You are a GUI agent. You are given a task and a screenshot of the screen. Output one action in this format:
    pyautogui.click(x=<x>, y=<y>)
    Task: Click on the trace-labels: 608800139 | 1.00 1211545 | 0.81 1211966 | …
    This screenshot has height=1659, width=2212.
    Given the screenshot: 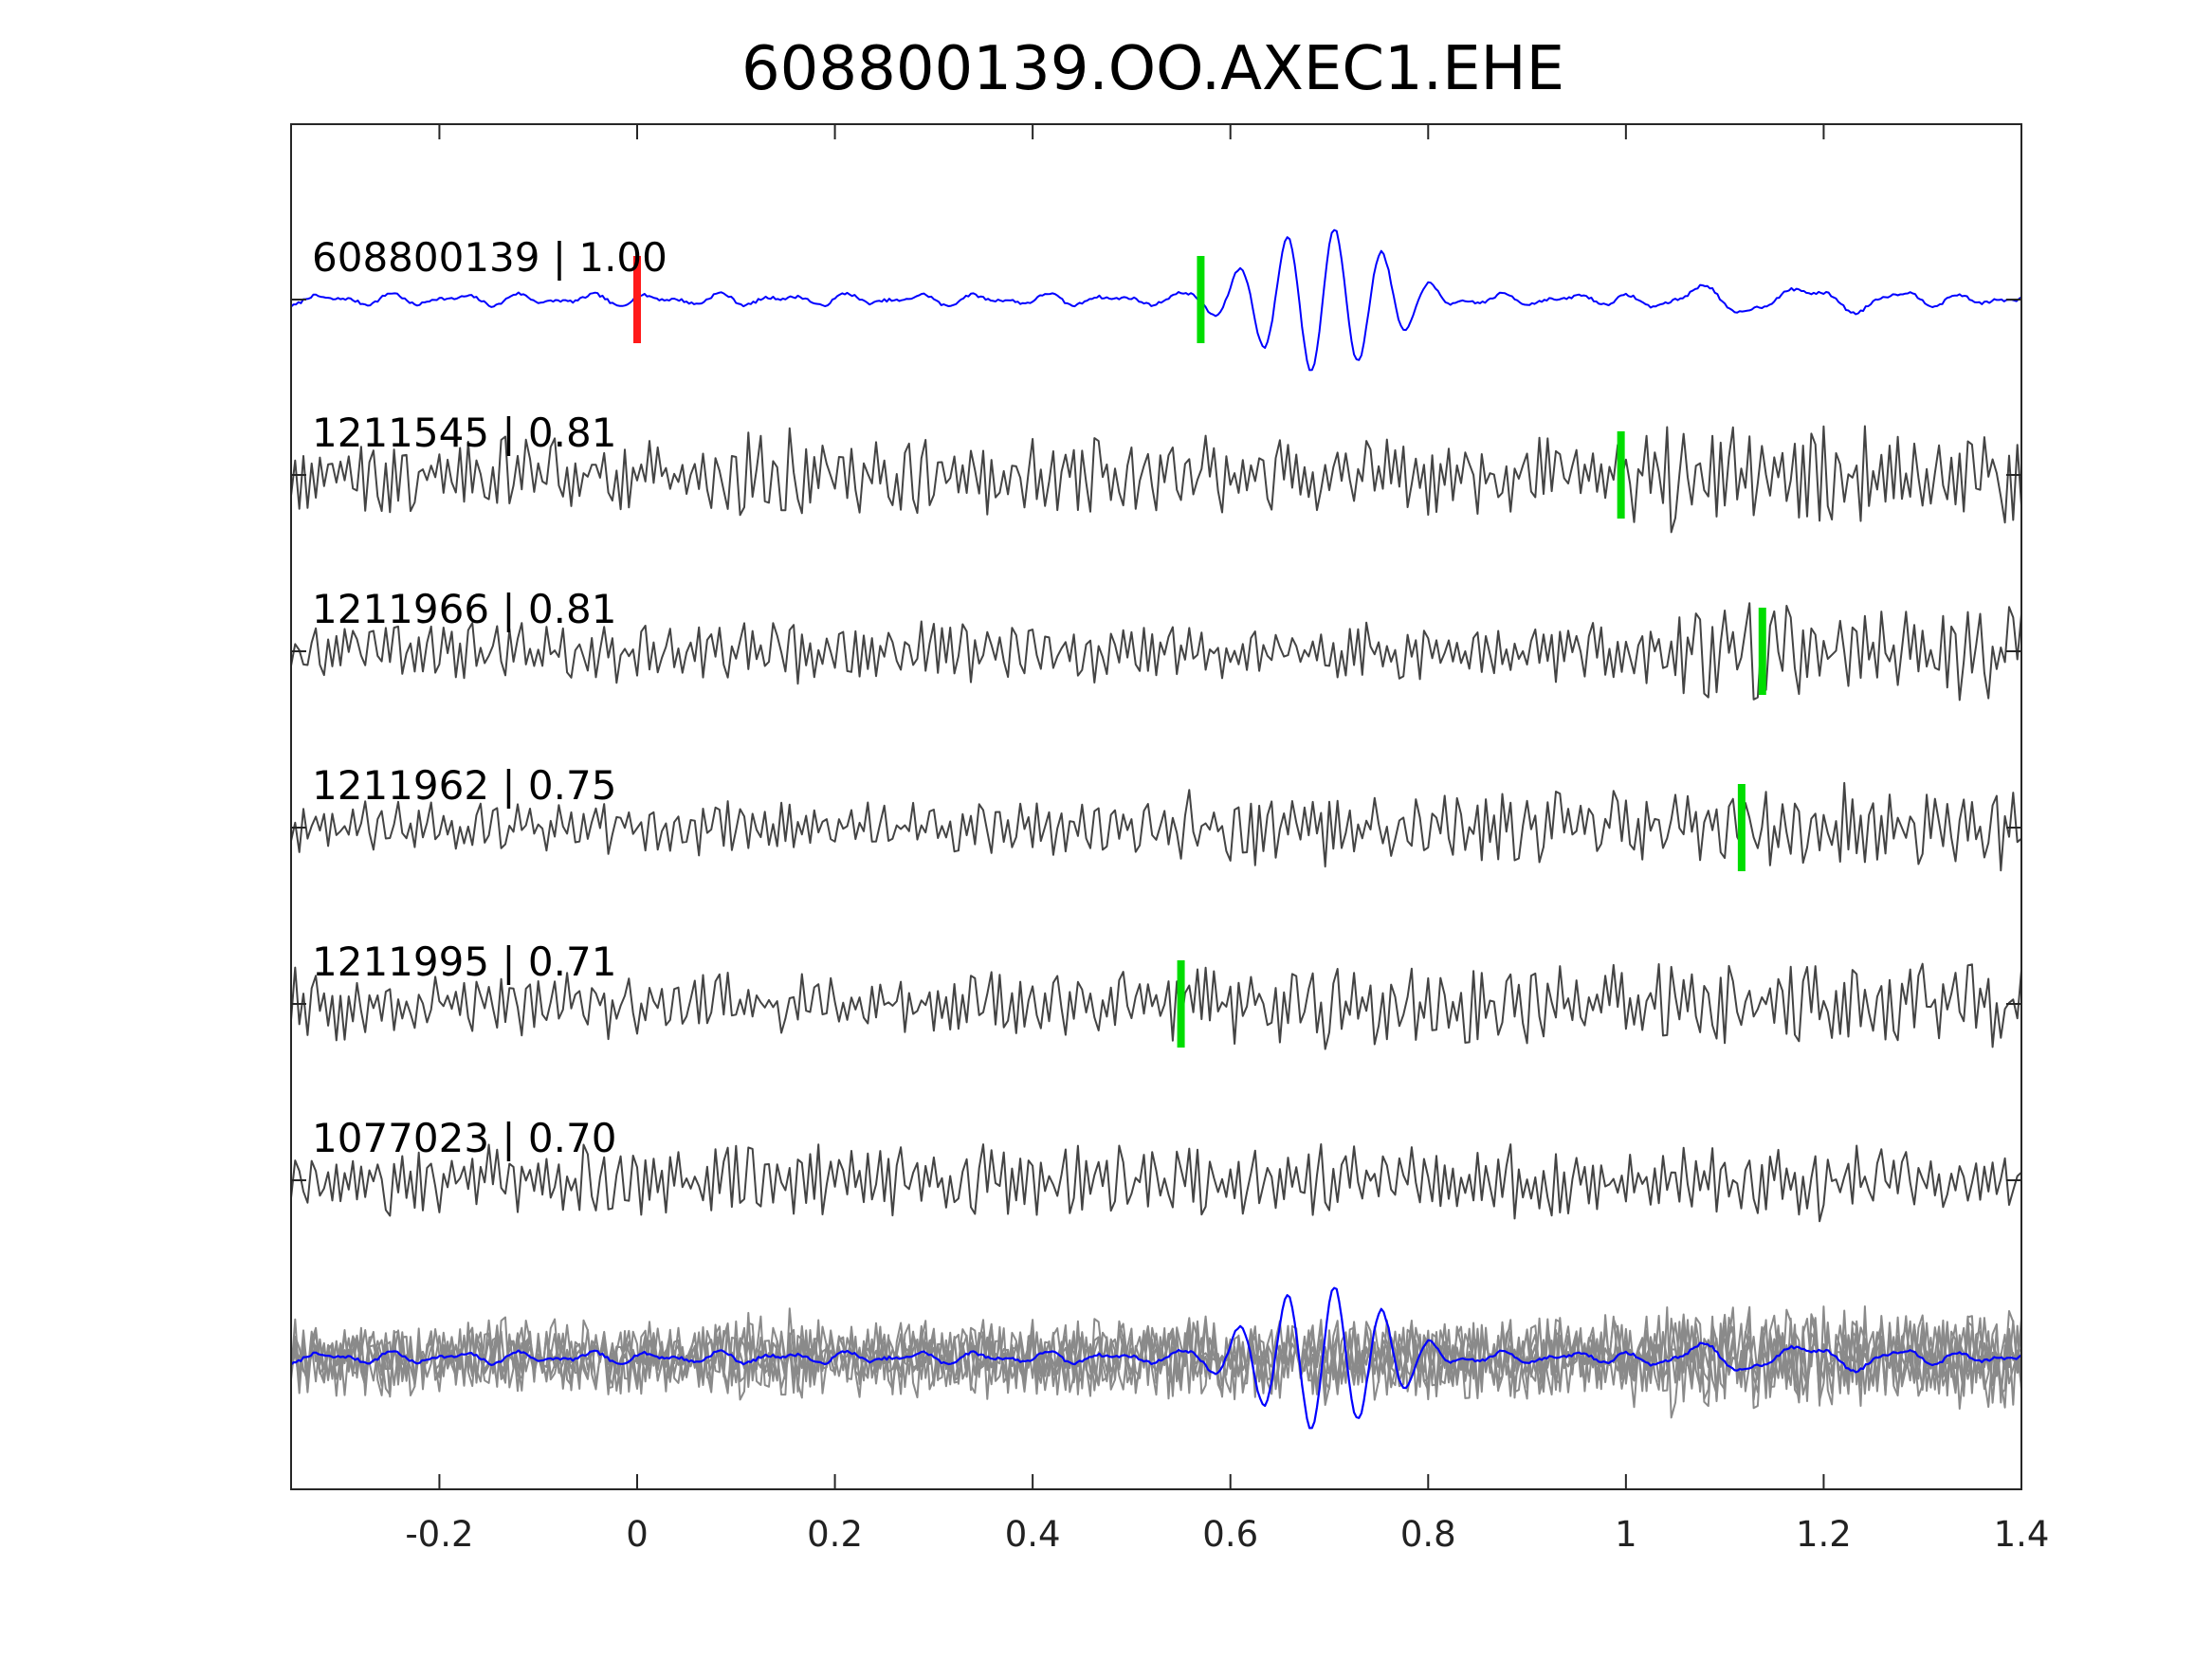 What is the action you would take?
    pyautogui.click(x=489, y=697)
    